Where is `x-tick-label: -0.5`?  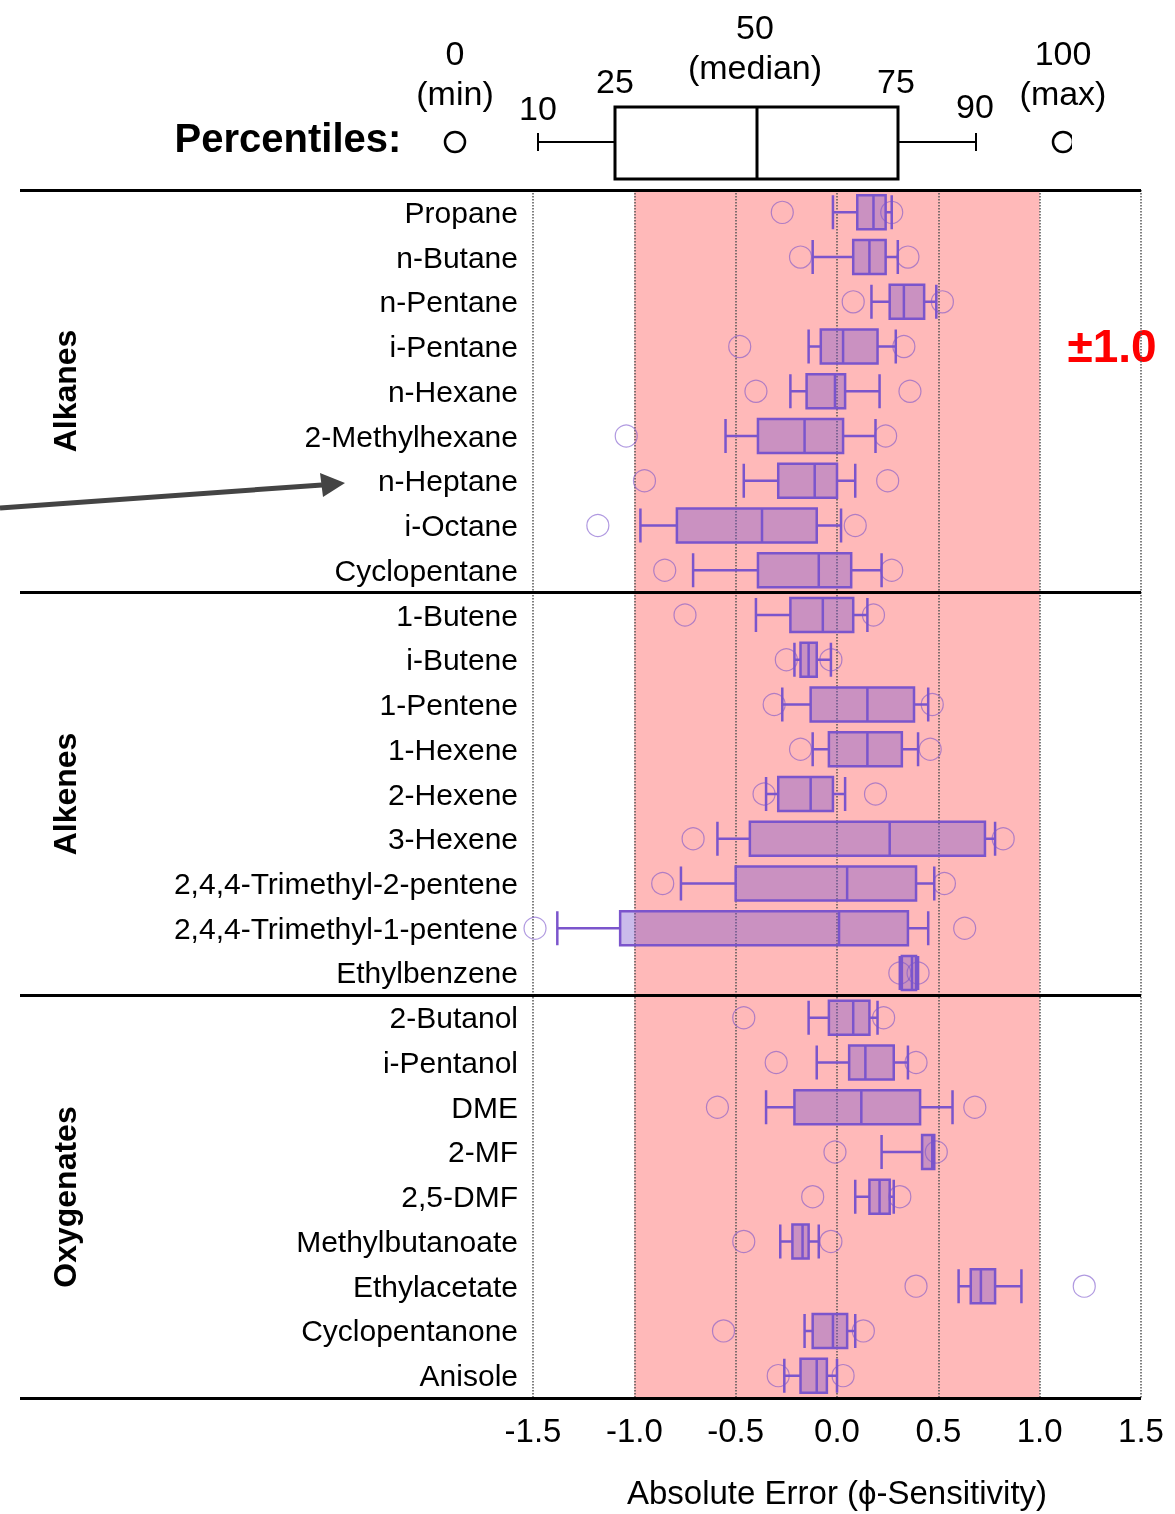
x-tick-label: -0.5 is located at coordinates (736, 1430).